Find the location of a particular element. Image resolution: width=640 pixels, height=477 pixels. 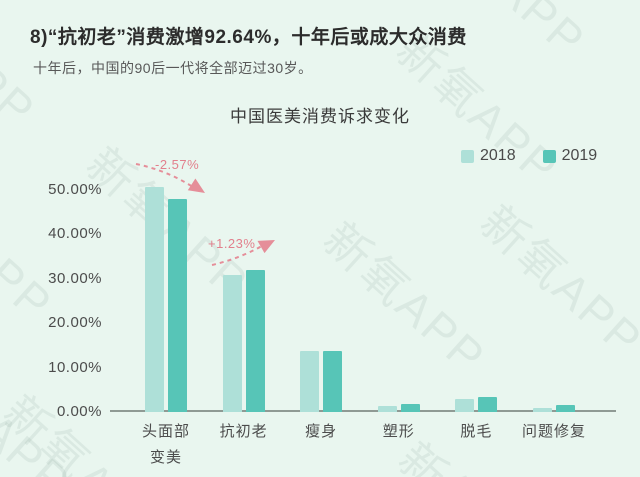

bar-2019-头面部变美 is located at coordinates (177, 305).